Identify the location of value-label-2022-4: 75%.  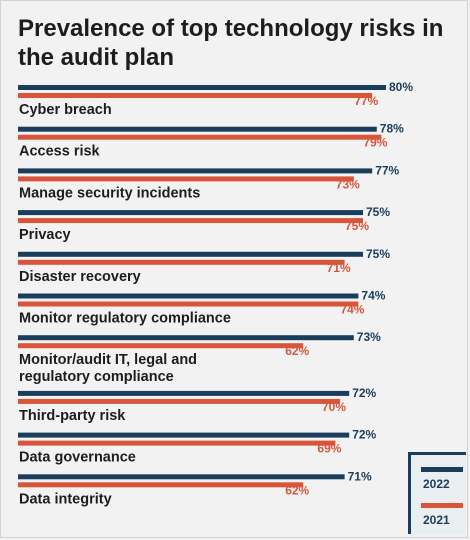
(378, 212).